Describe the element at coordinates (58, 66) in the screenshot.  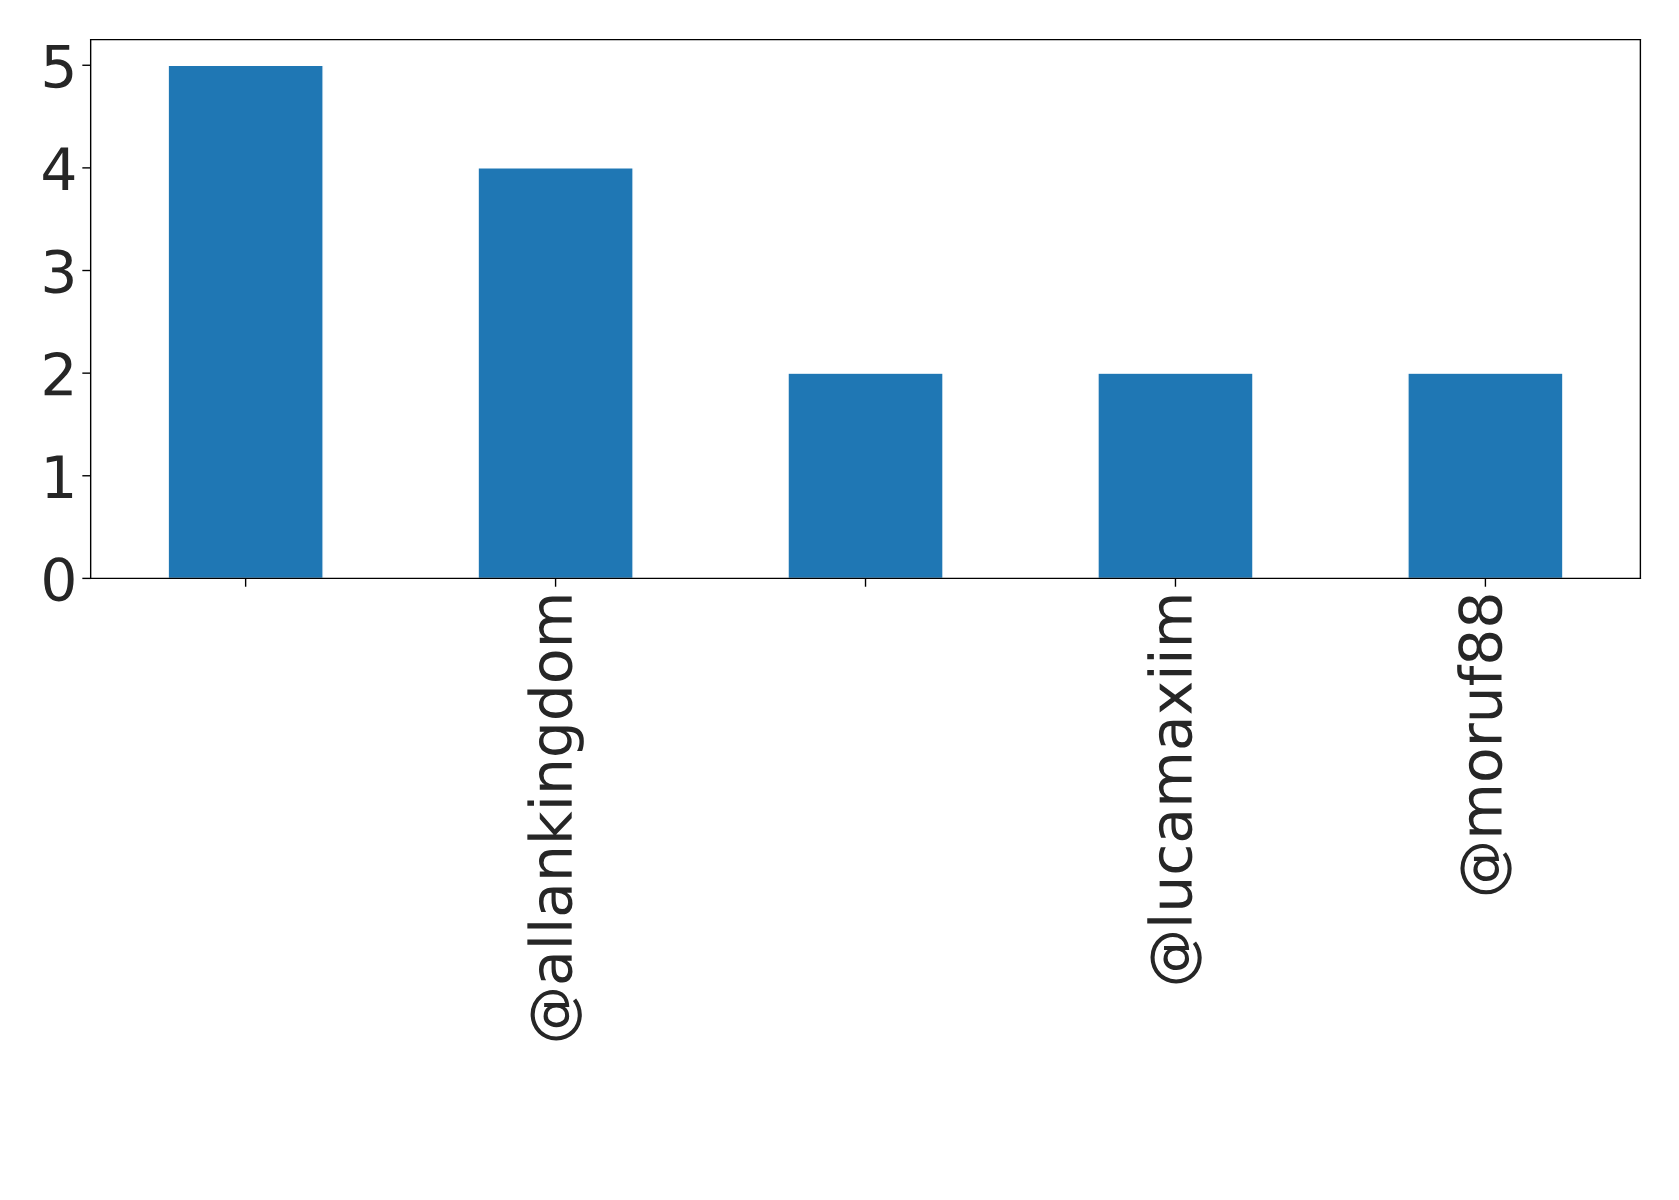
I see `y-tick-label: 5` at that location.